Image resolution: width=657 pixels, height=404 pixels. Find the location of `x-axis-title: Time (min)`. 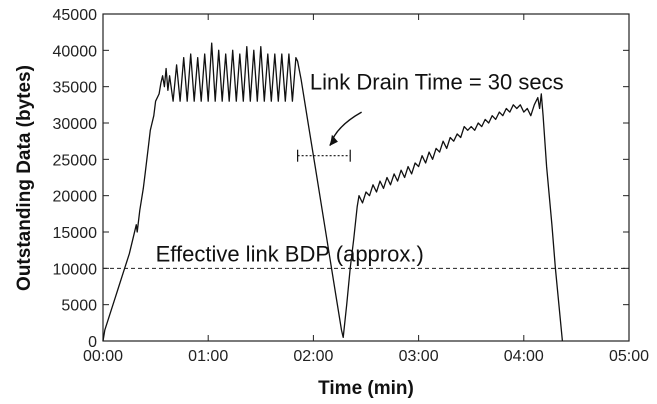

x-axis-title: Time (min) is located at coordinates (366, 388).